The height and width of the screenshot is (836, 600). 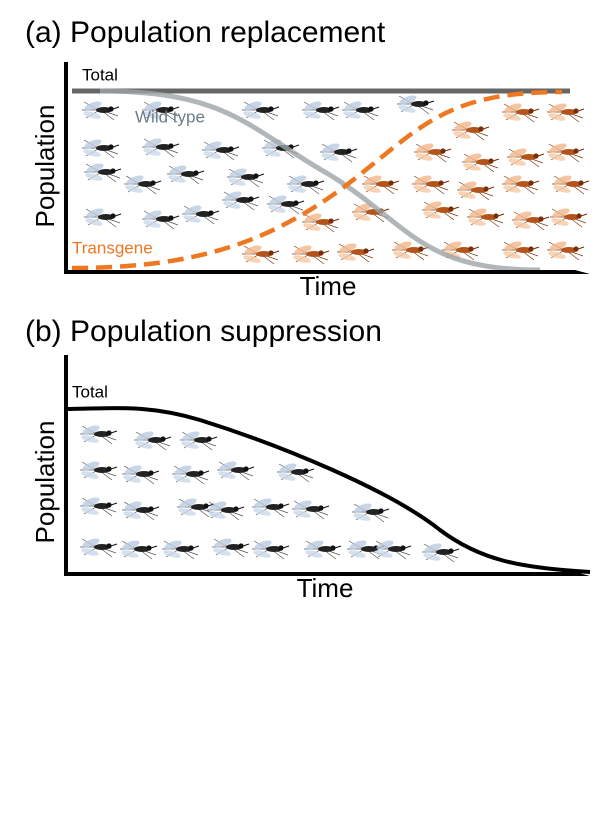 I want to click on transgene-label: Transgene, so click(x=112, y=247).